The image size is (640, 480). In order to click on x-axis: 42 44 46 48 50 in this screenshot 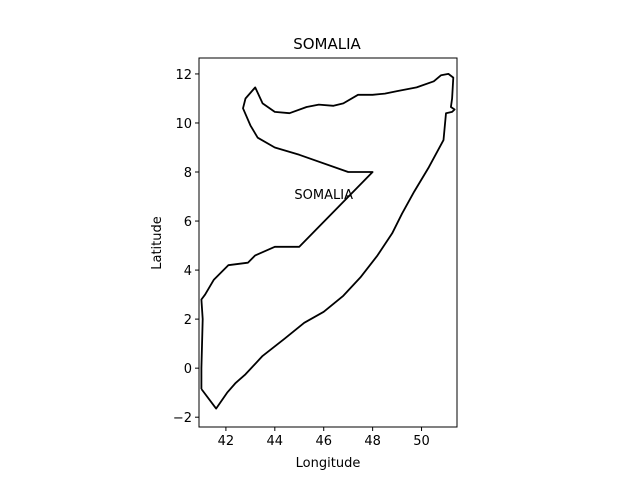, I will do `click(324, 438)`.